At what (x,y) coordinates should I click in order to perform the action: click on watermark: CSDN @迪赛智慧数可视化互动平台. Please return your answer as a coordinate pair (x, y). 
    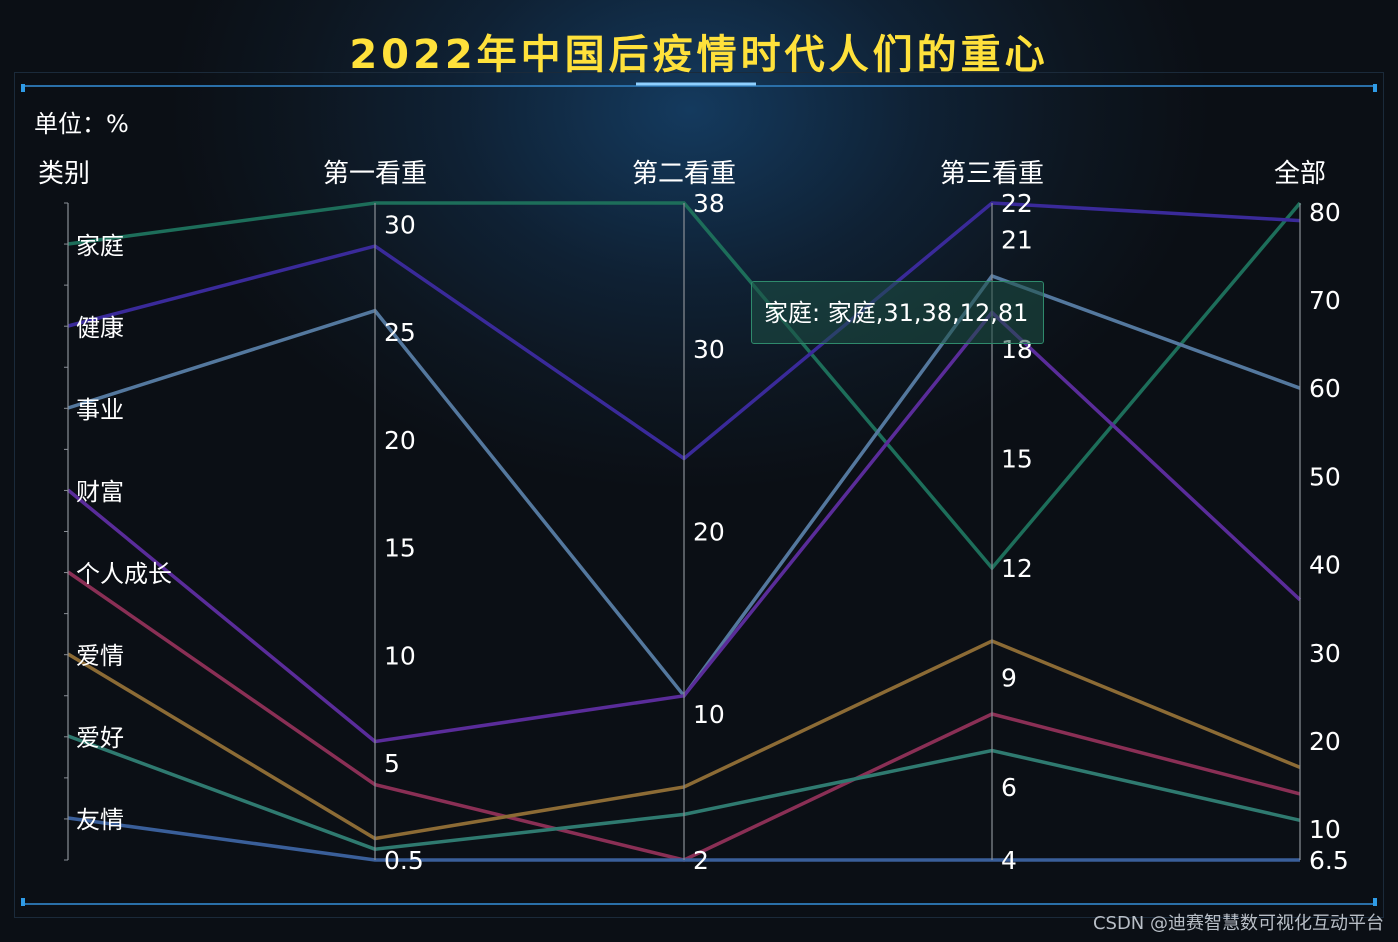
    Looking at the image, I should click on (1238, 923).